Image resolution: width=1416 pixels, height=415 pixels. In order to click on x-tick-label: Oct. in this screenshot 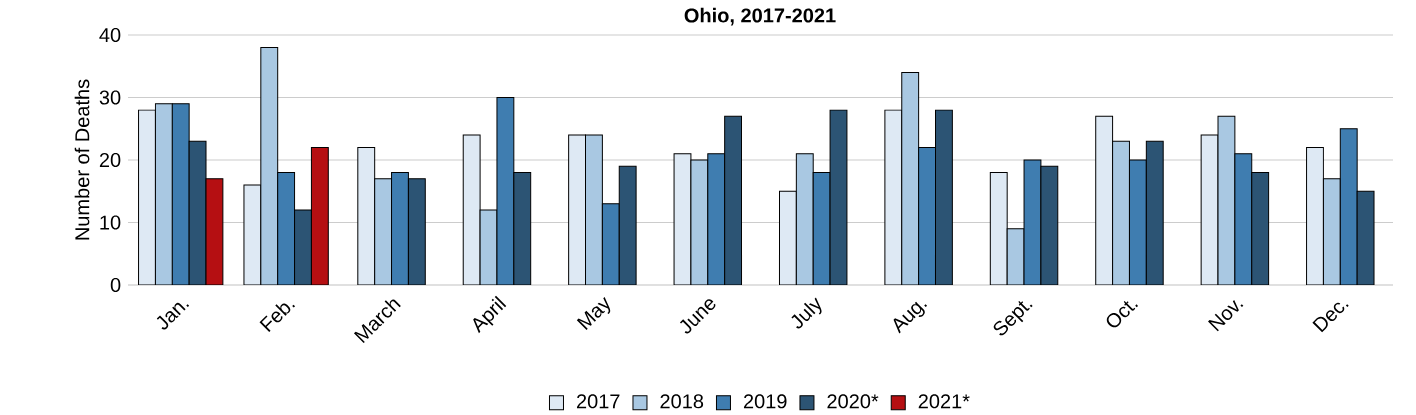, I will do `click(1122, 314)`.